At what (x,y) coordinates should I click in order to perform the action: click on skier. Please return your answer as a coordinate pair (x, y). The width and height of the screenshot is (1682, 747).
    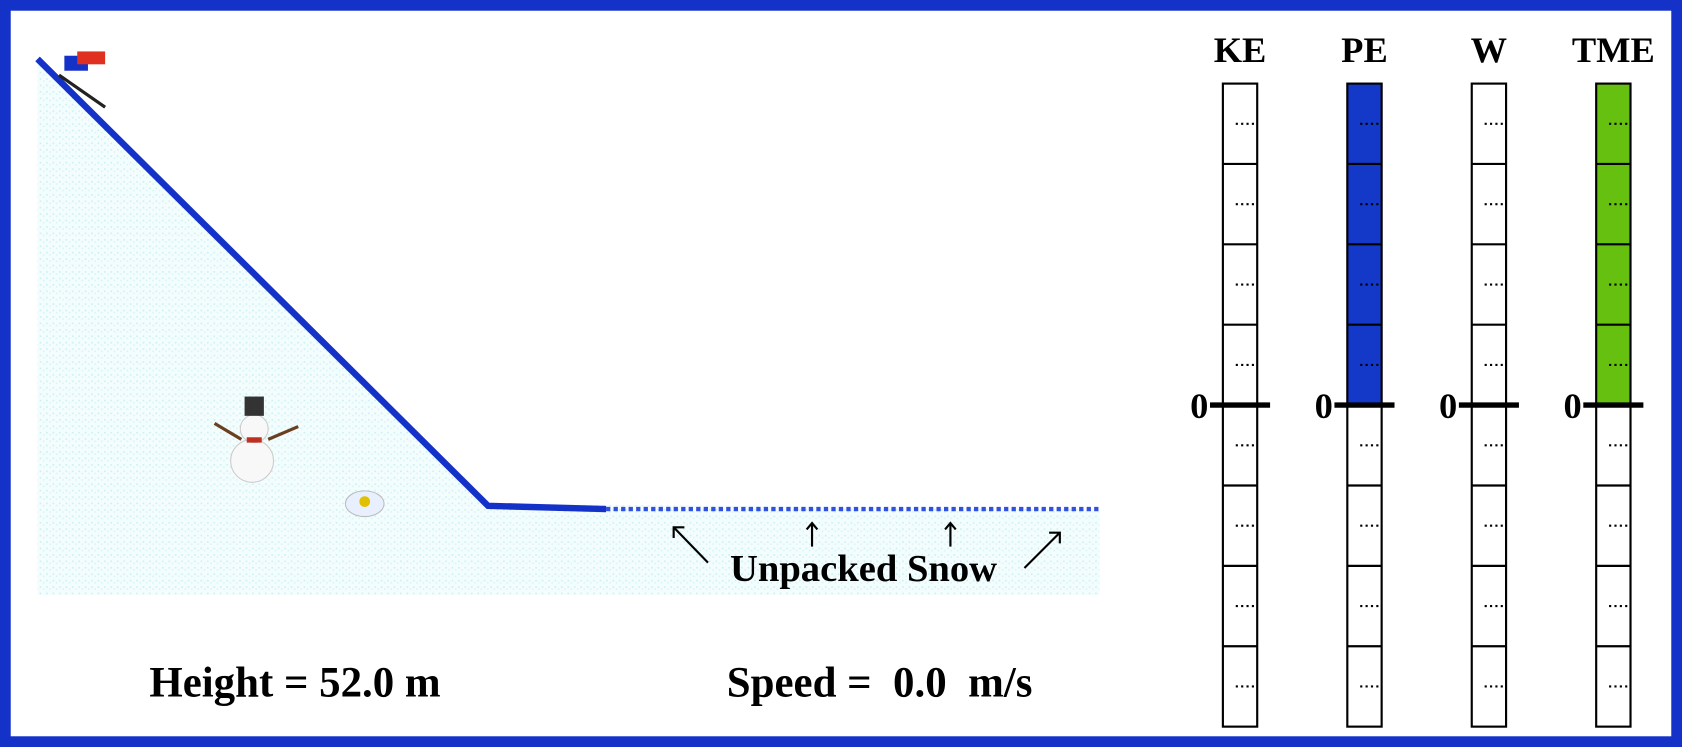
    Looking at the image, I should click on (82, 80).